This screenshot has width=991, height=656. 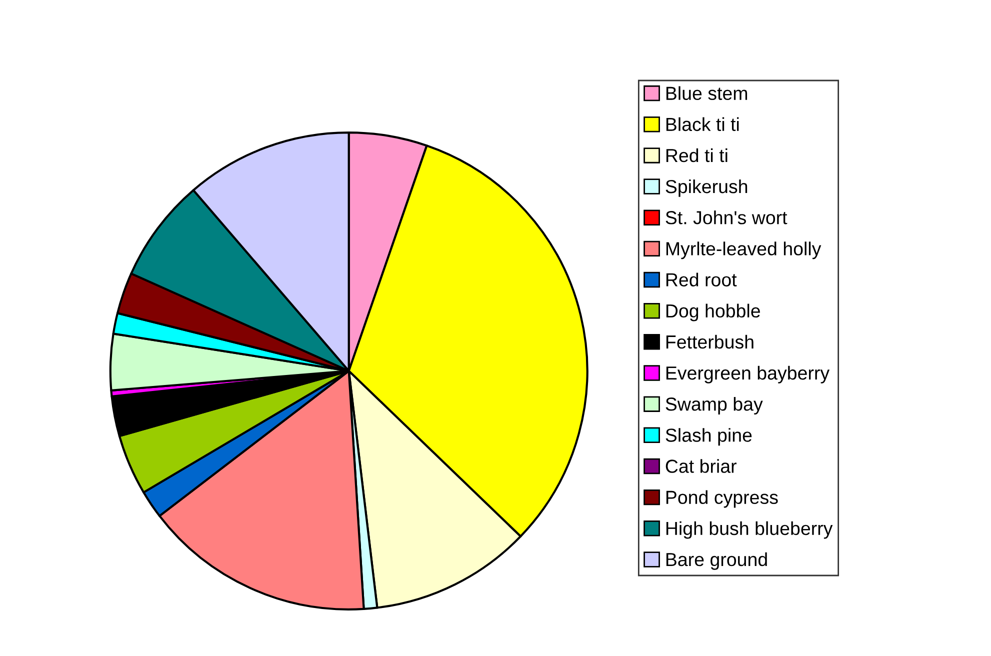 I want to click on legend-label: St. John's wort, so click(x=727, y=217).